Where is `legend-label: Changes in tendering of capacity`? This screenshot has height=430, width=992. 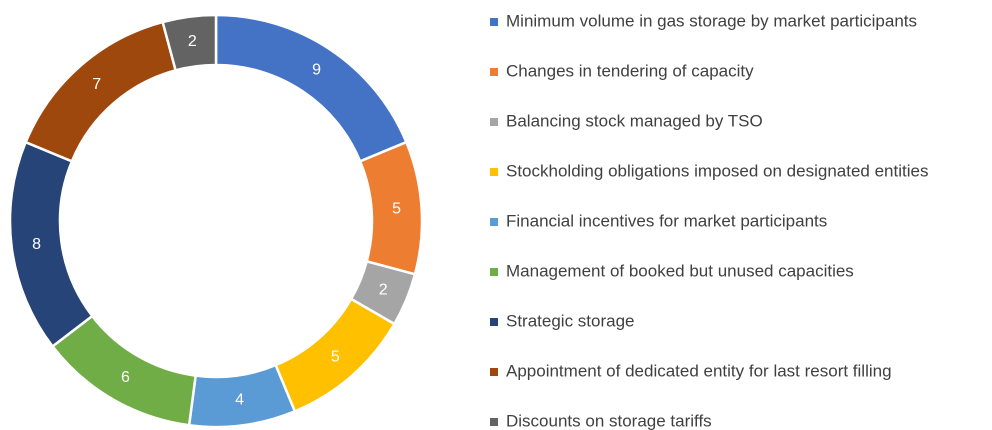
legend-label: Changes in tendering of capacity is located at coordinates (630, 70).